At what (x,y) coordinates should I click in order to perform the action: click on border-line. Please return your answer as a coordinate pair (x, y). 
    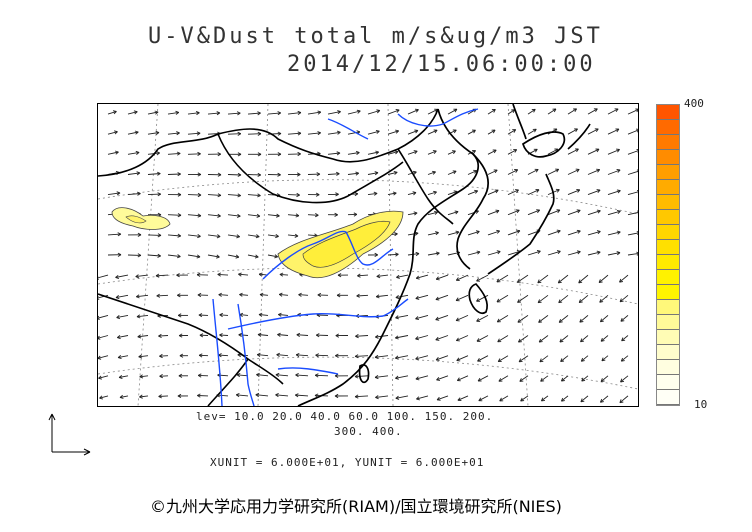
    Looking at the image, I should click on (191, 339).